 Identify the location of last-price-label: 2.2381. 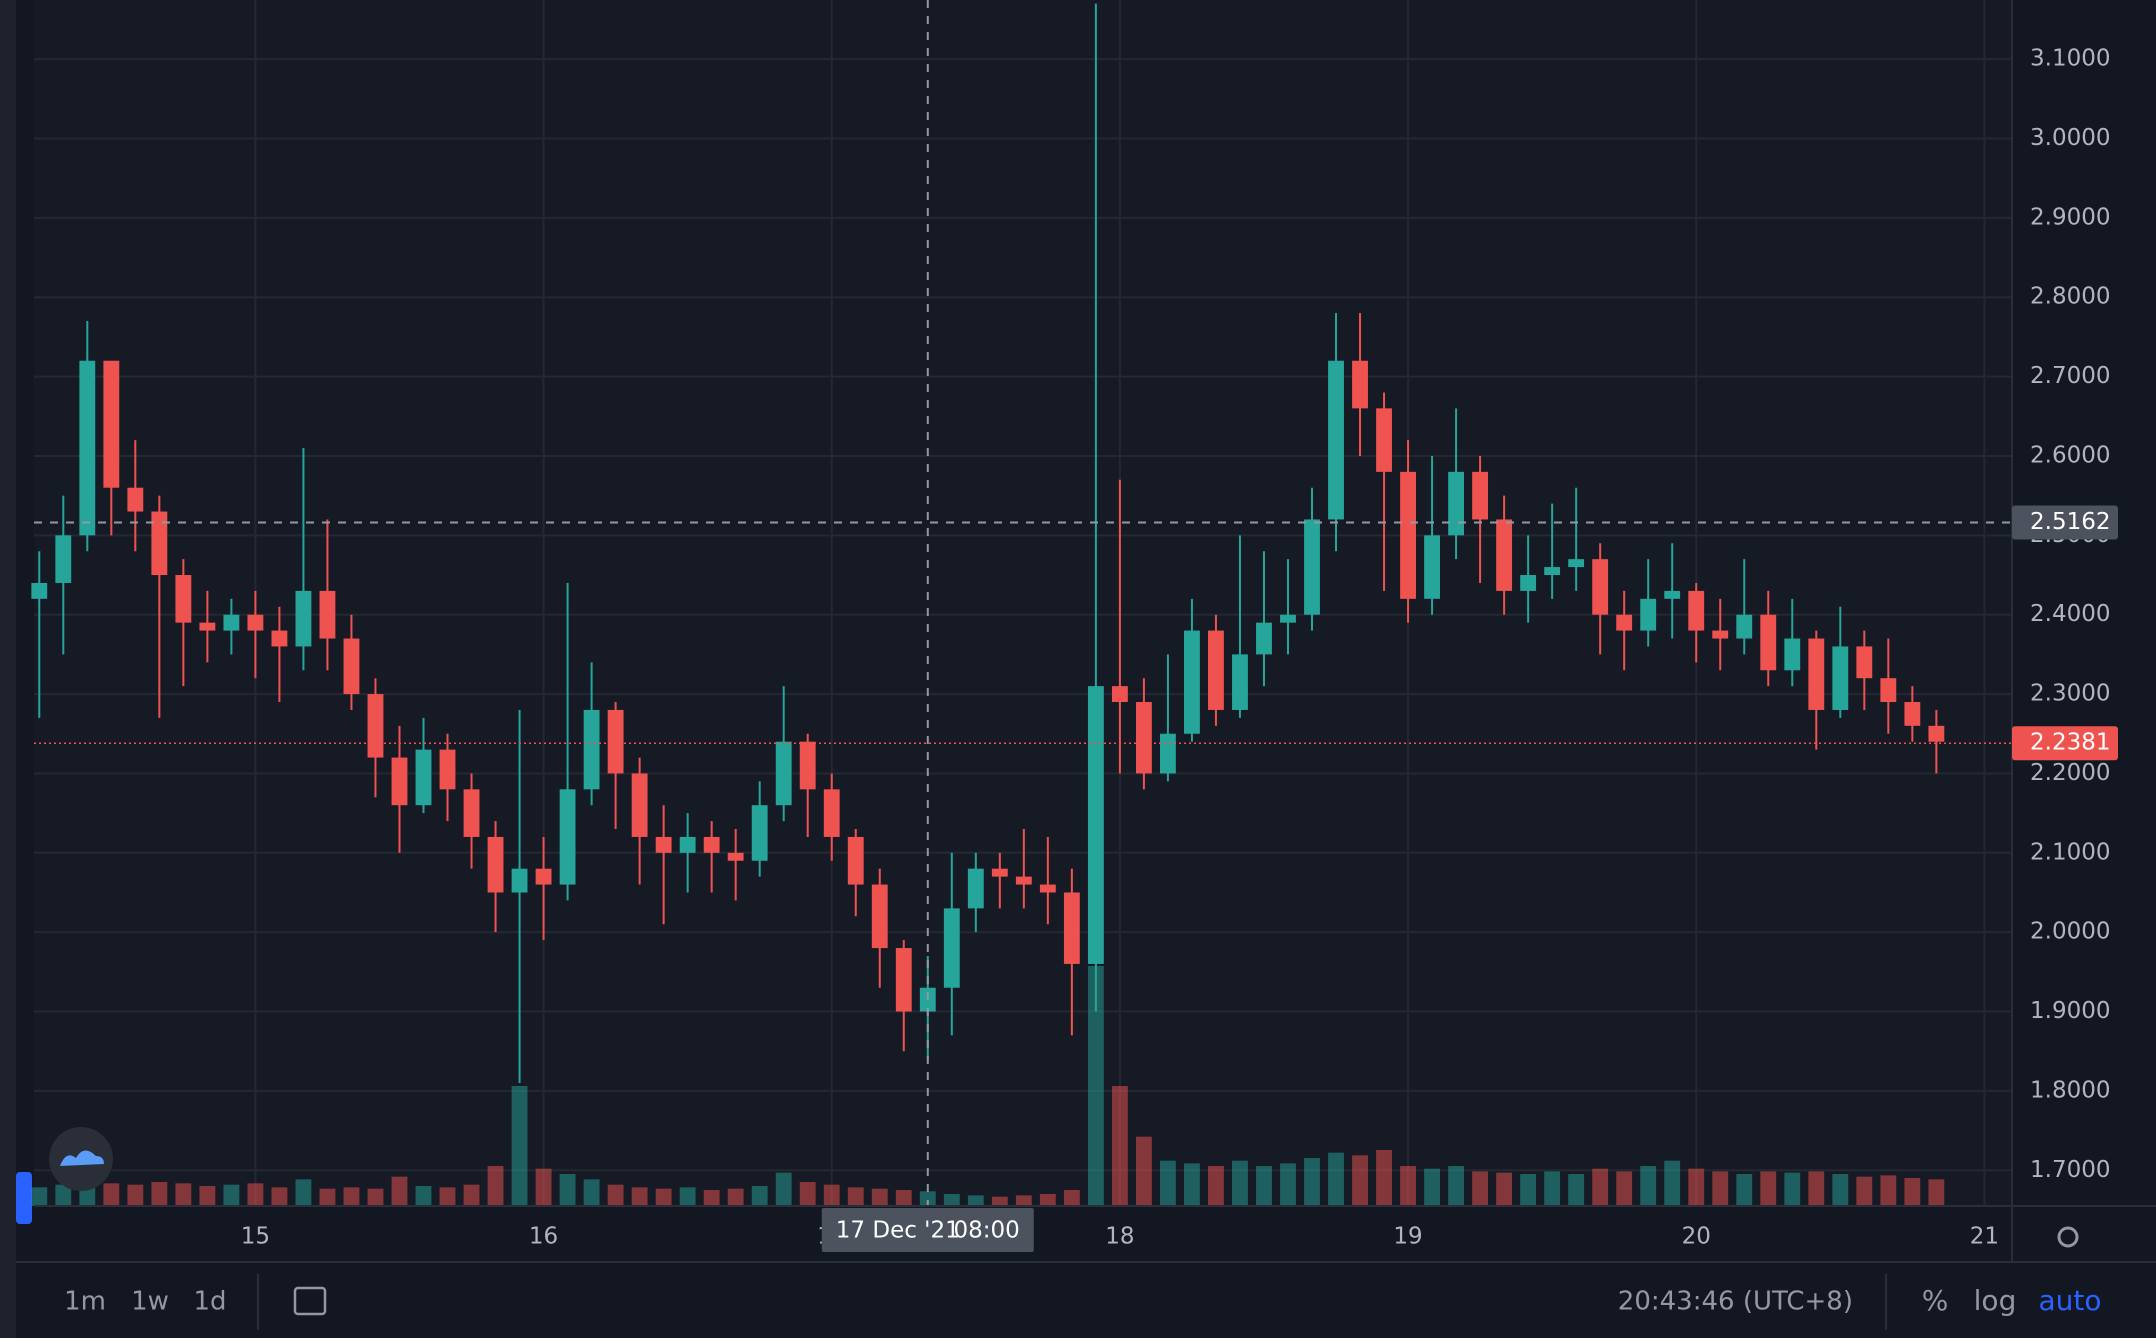
(2070, 743).